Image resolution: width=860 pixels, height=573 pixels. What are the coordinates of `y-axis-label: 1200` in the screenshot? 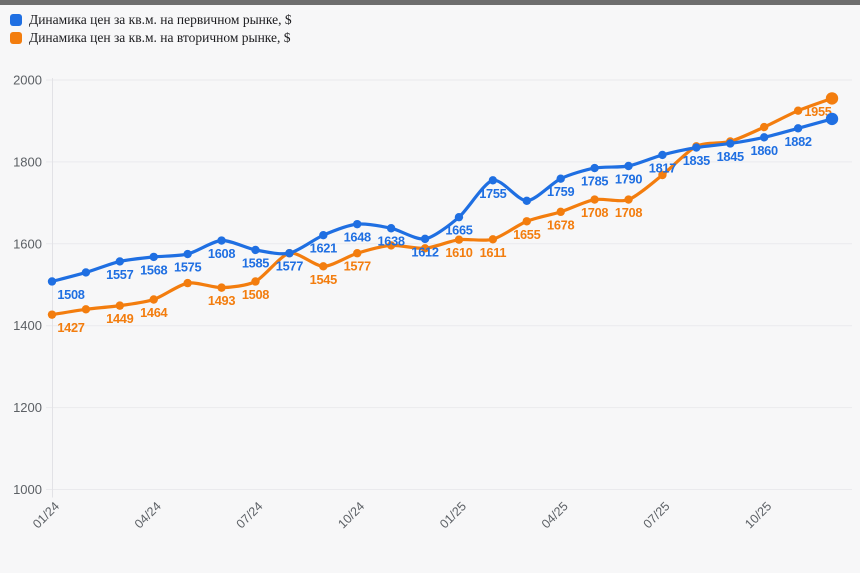 It's located at (27, 407).